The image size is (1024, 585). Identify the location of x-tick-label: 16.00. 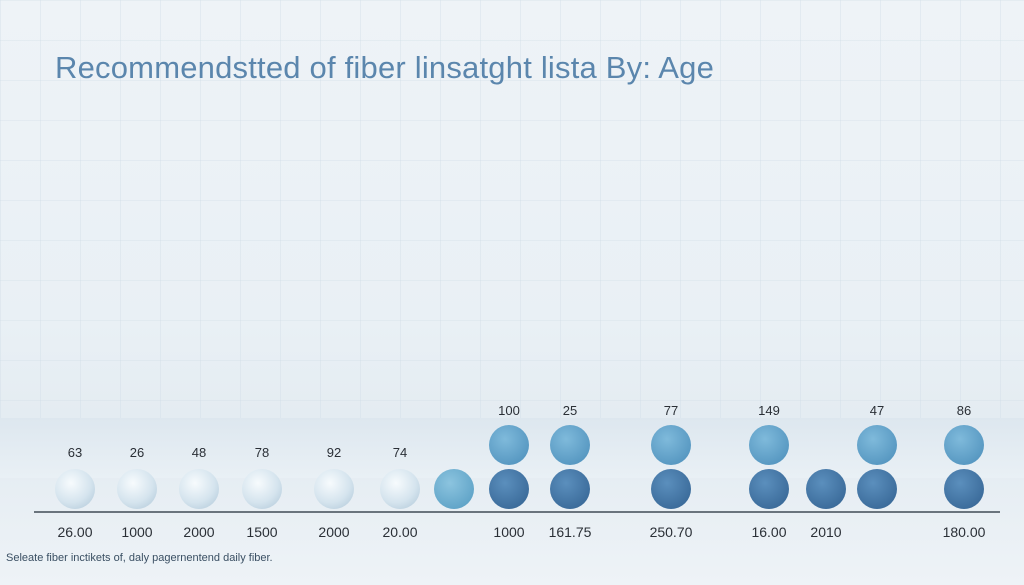
(768, 532).